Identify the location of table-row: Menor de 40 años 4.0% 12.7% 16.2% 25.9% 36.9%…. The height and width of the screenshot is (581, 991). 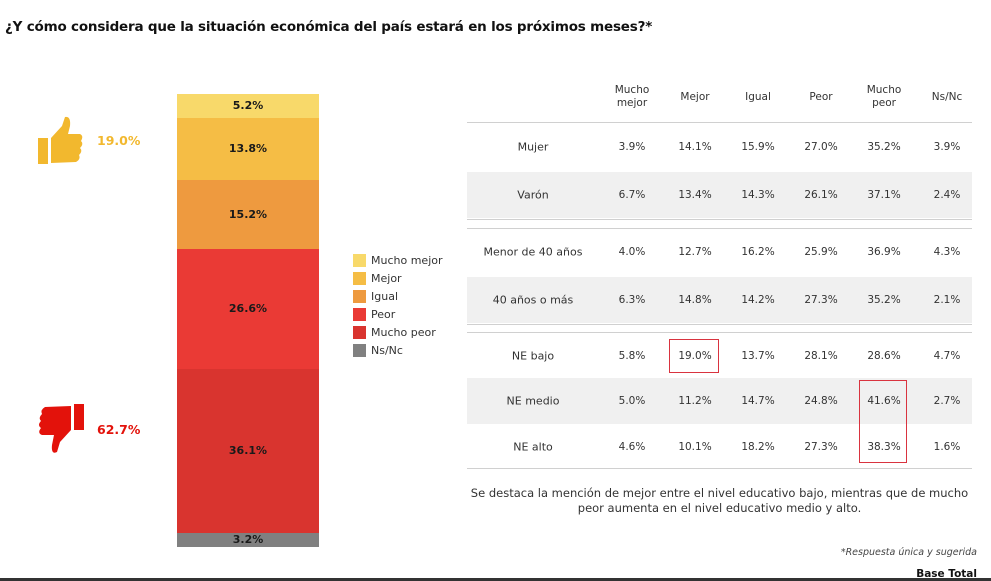
(719, 252).